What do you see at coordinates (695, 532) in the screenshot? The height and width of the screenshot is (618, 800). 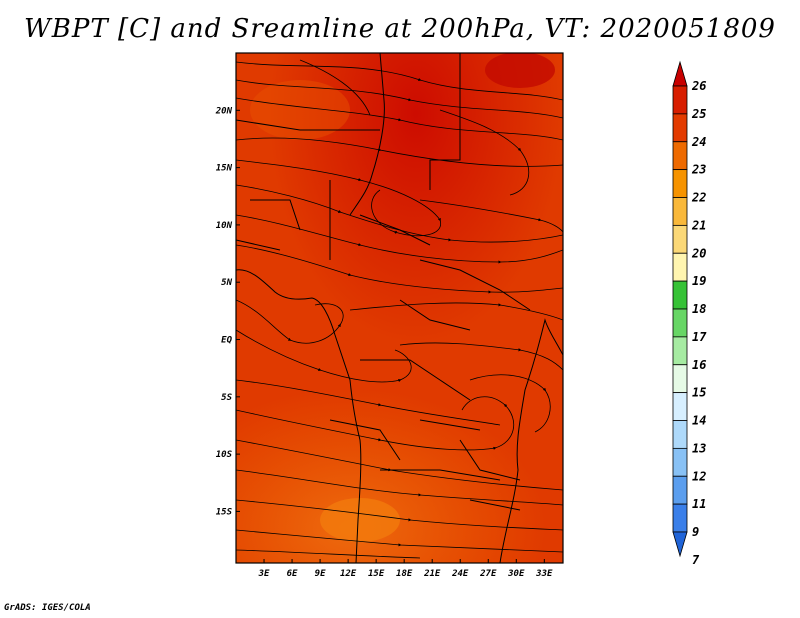 I see `colorbar-label: 9` at bounding box center [695, 532].